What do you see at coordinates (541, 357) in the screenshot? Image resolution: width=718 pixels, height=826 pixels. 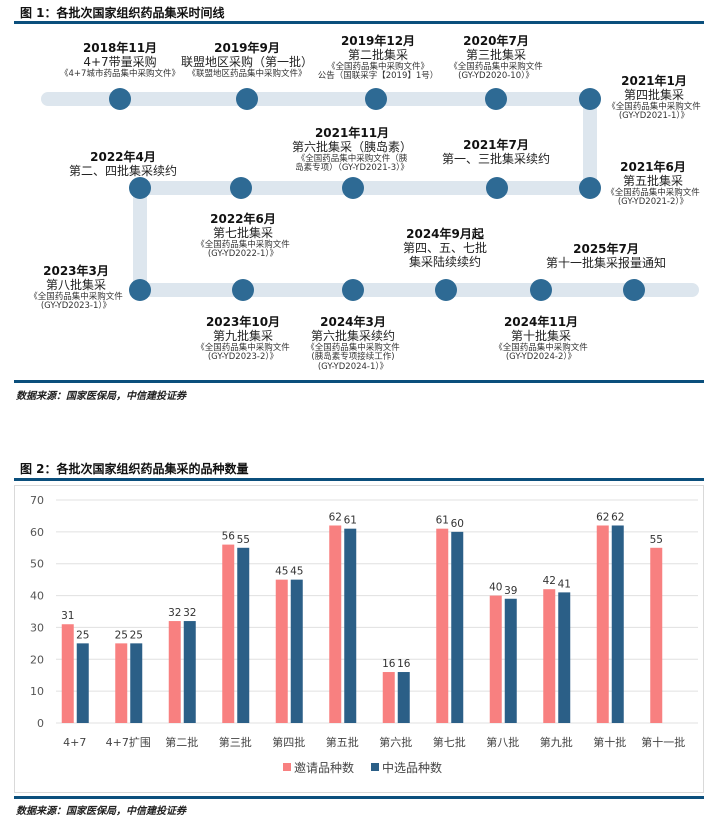 I see `event-document: (GY-YD2024-2）》` at bounding box center [541, 357].